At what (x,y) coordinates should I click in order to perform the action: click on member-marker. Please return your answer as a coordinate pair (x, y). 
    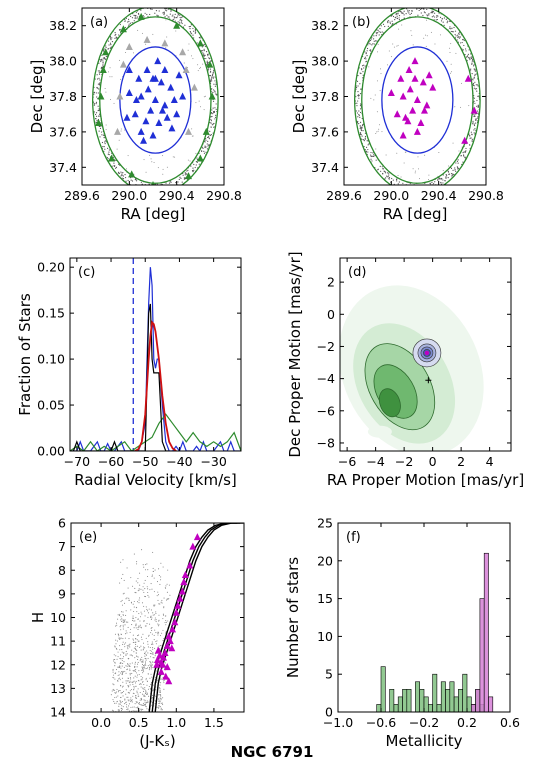
    Looking at the image, I should click on (197, 537).